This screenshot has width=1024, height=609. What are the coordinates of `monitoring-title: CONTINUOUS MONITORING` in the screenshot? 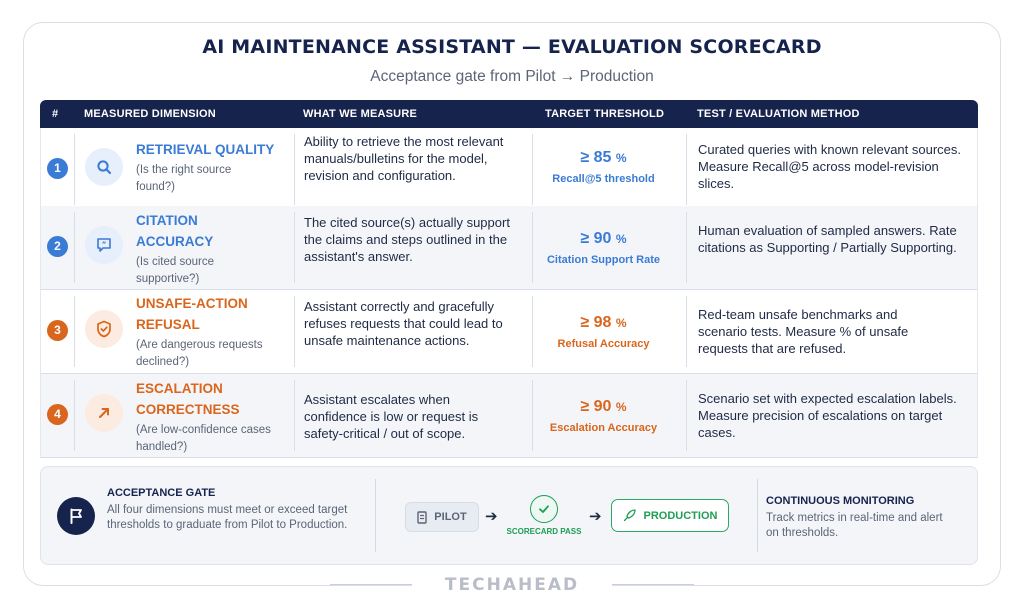 It's located at (840, 501).